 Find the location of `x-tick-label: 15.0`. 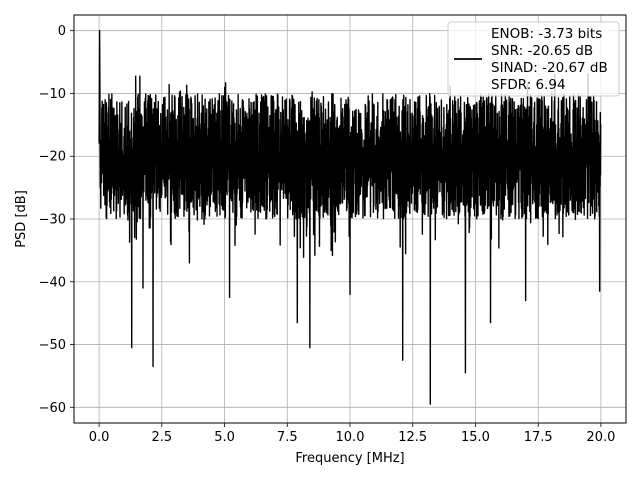

x-tick-label: 15.0 is located at coordinates (475, 437).